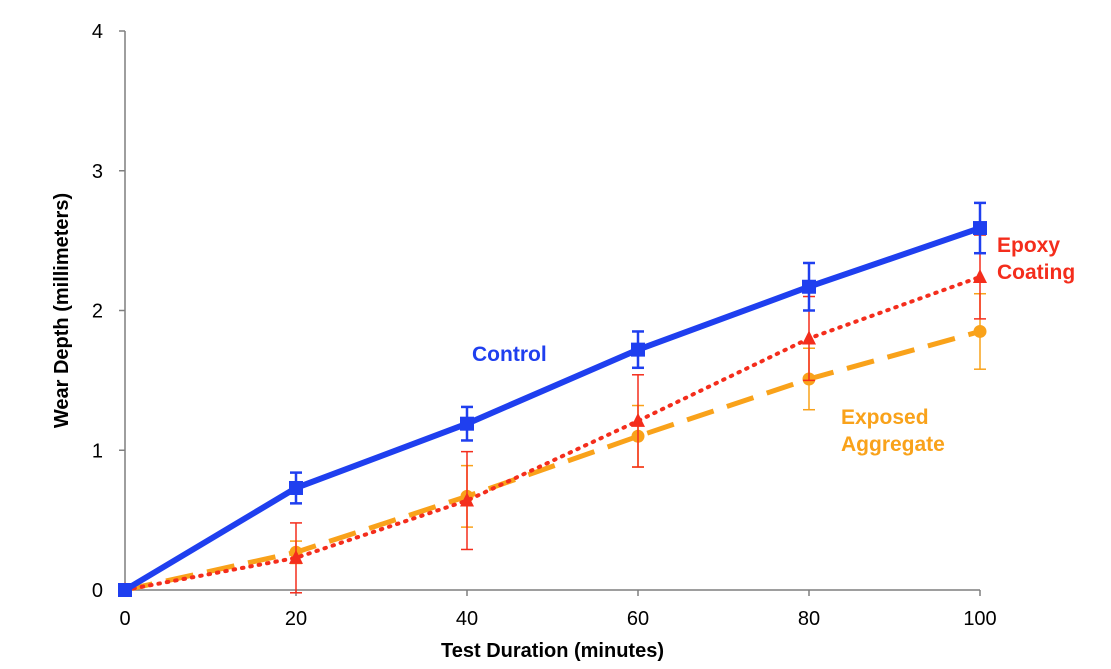 The image size is (1111, 669). Describe the element at coordinates (97, 312) in the screenshot. I see `y-tick-label: 2` at that location.